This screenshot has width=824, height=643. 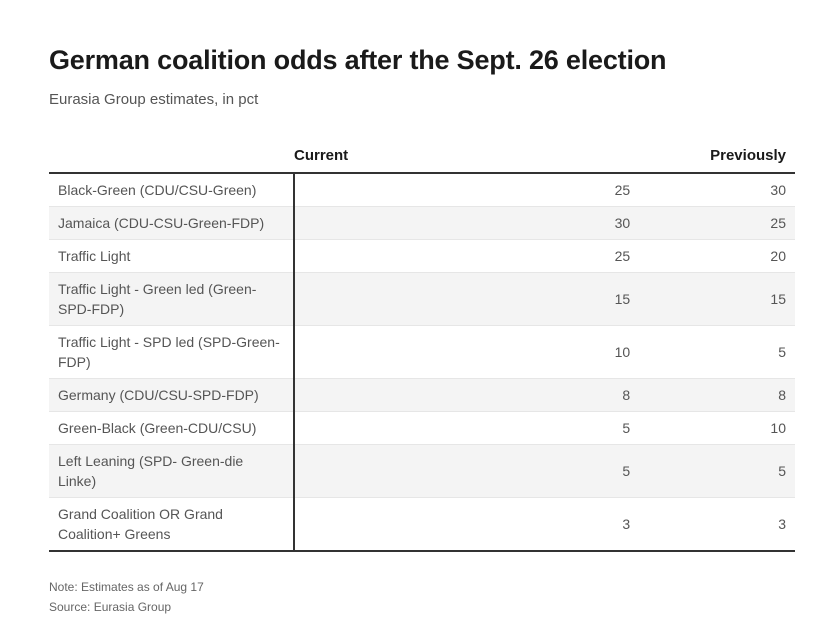 I want to click on table-row: Left Leaning (SPD- Green-die Linke) 5 5, so click(x=422, y=471).